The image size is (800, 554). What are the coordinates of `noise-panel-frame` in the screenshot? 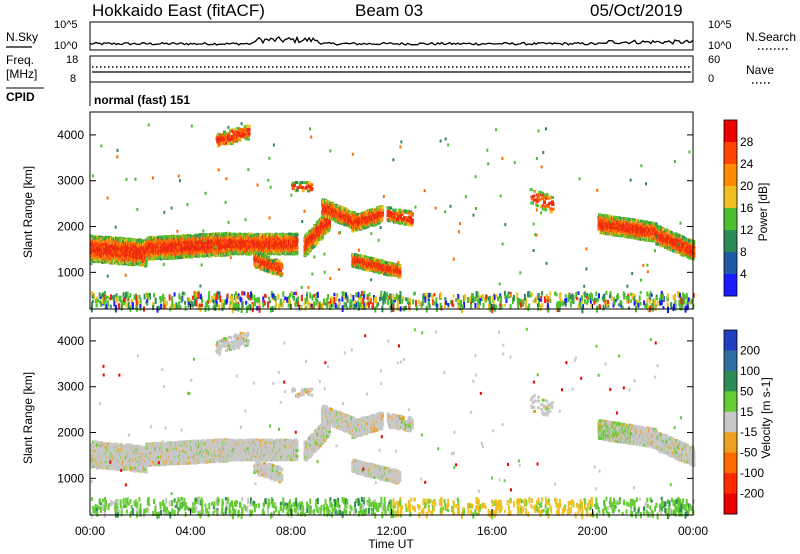 It's located at (391, 36).